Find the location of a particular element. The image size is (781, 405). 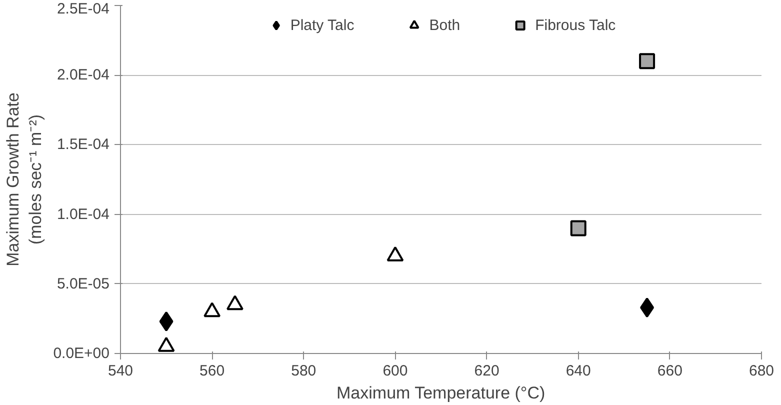

y-tick-label: 2.0E-04 is located at coordinates (83, 75).